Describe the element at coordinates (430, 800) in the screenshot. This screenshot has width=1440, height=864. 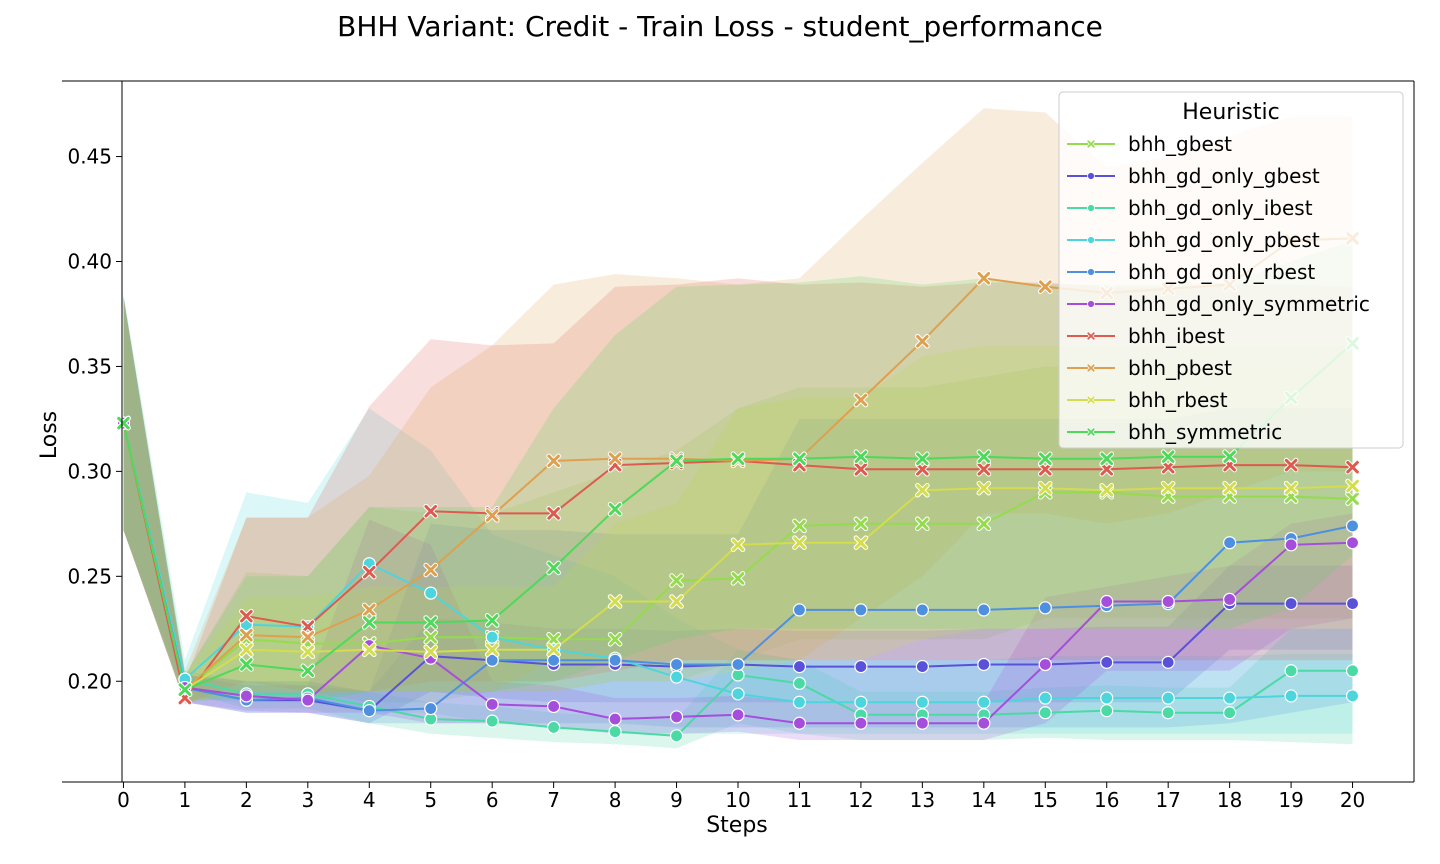
I see `x-tick-label: 5` at that location.